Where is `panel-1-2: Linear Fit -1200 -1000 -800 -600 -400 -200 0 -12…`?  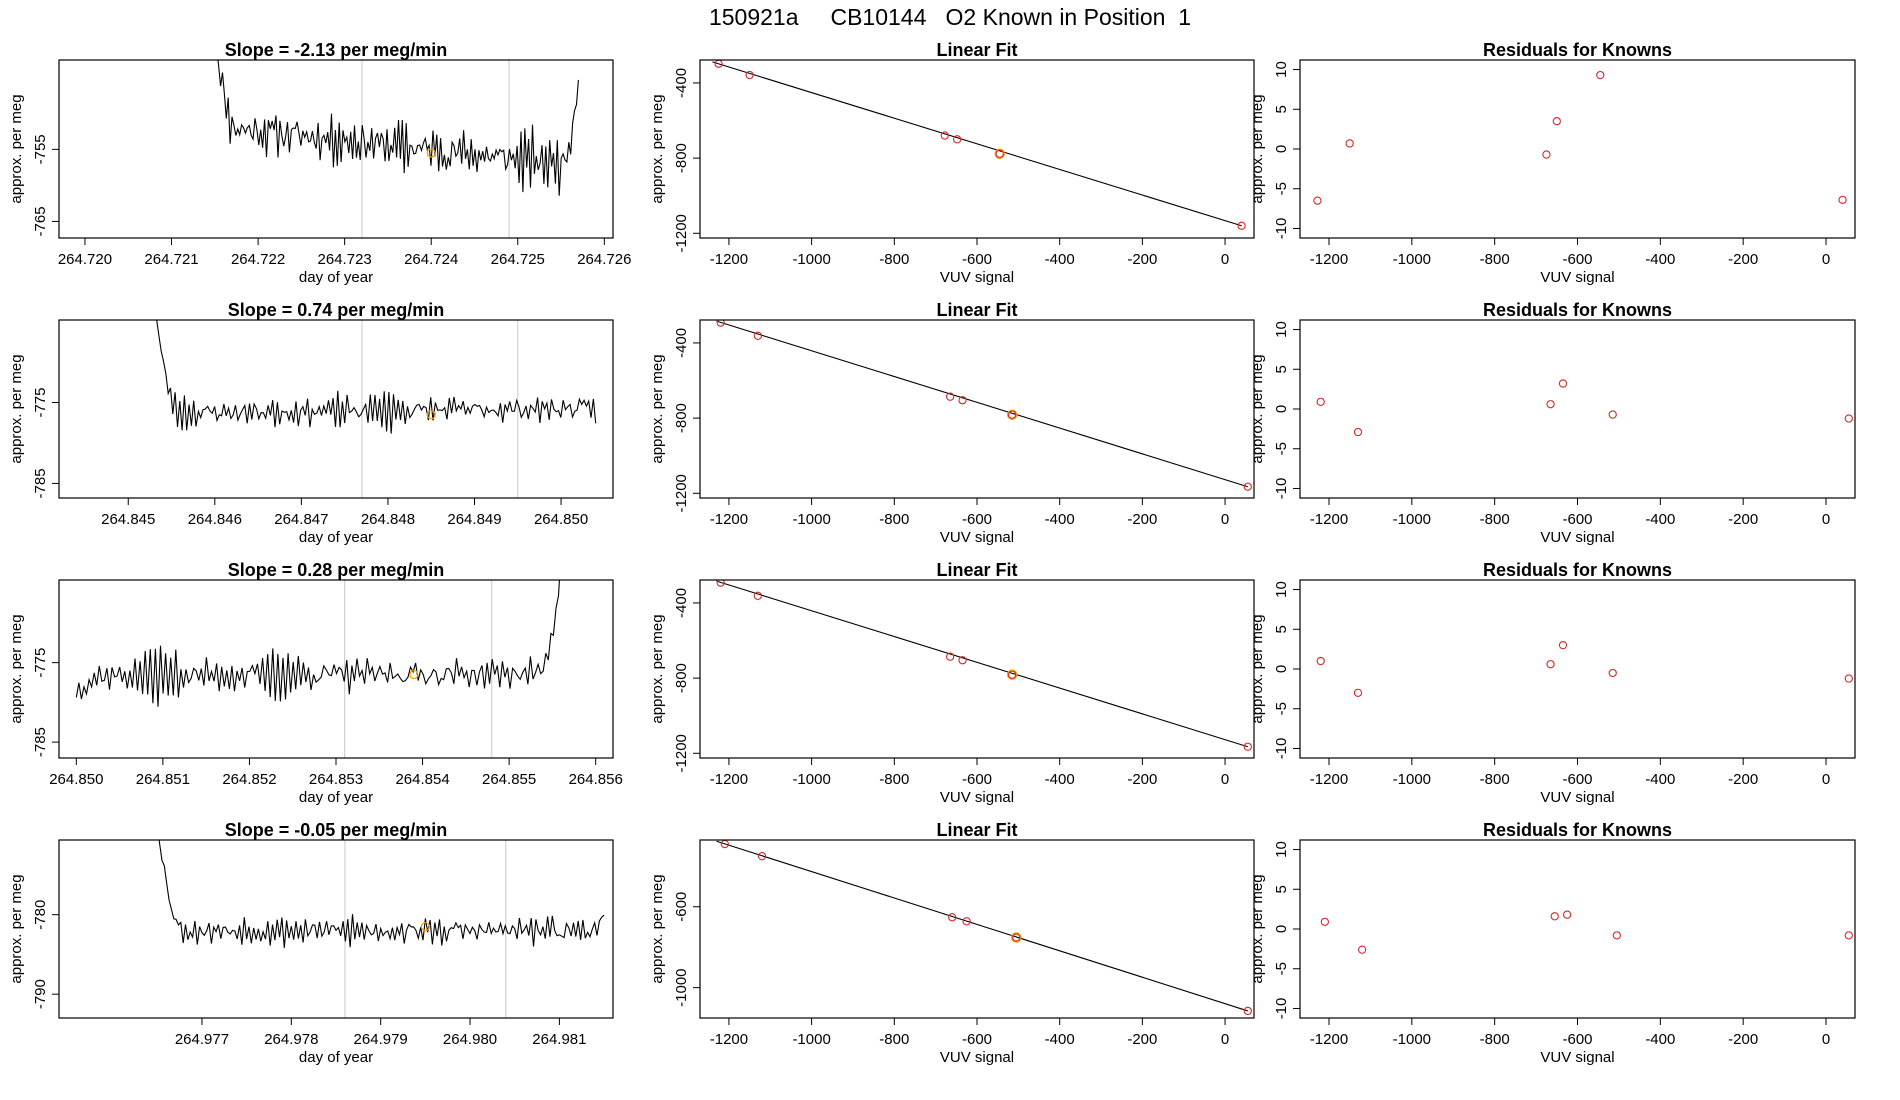
panel-1-2: Linear Fit -1200 -1000 -800 -600 -400 -200 0 -12… is located at coordinates (952, 163).